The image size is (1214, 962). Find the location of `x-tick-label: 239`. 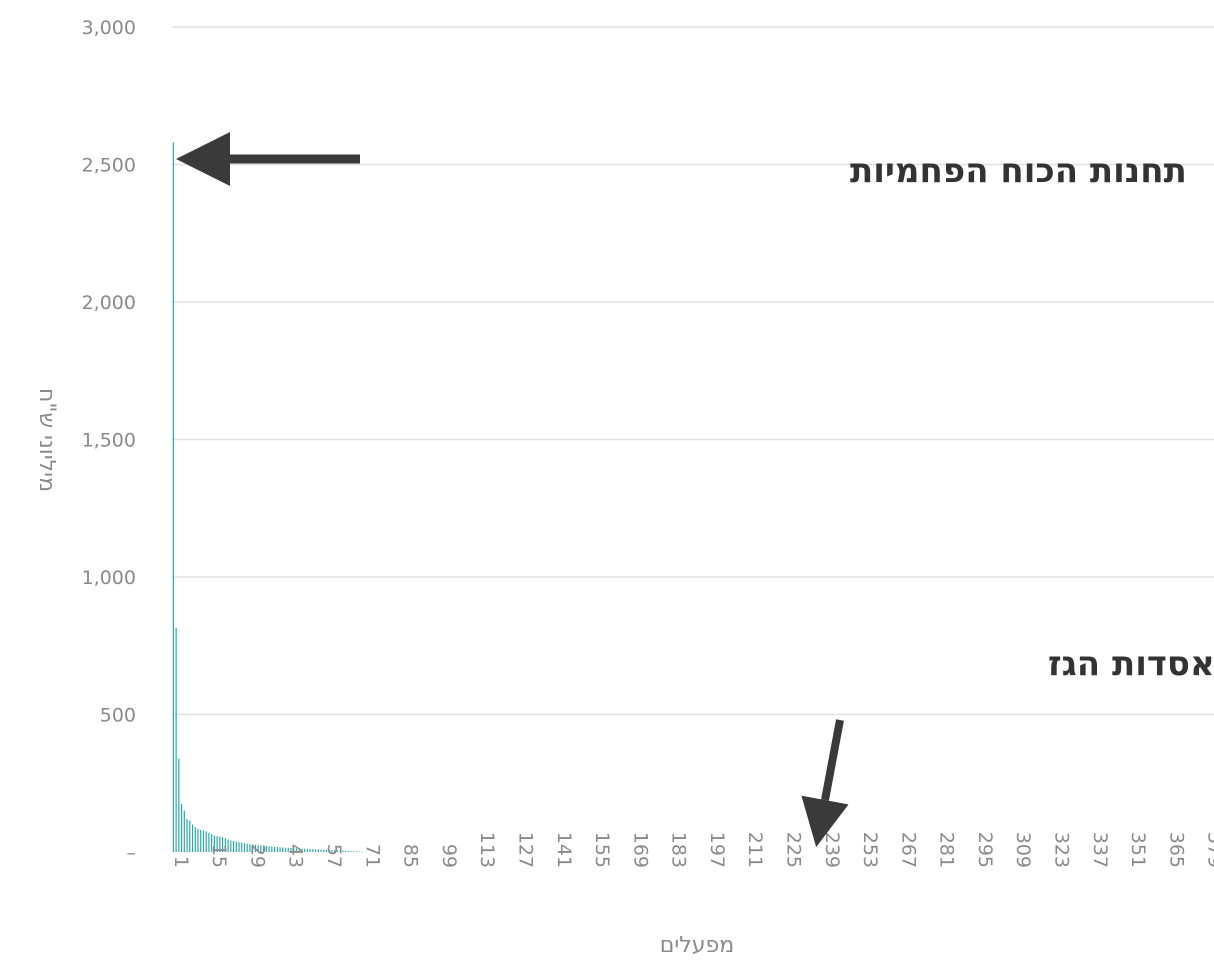

x-tick-label: 239 is located at coordinates (832, 850).